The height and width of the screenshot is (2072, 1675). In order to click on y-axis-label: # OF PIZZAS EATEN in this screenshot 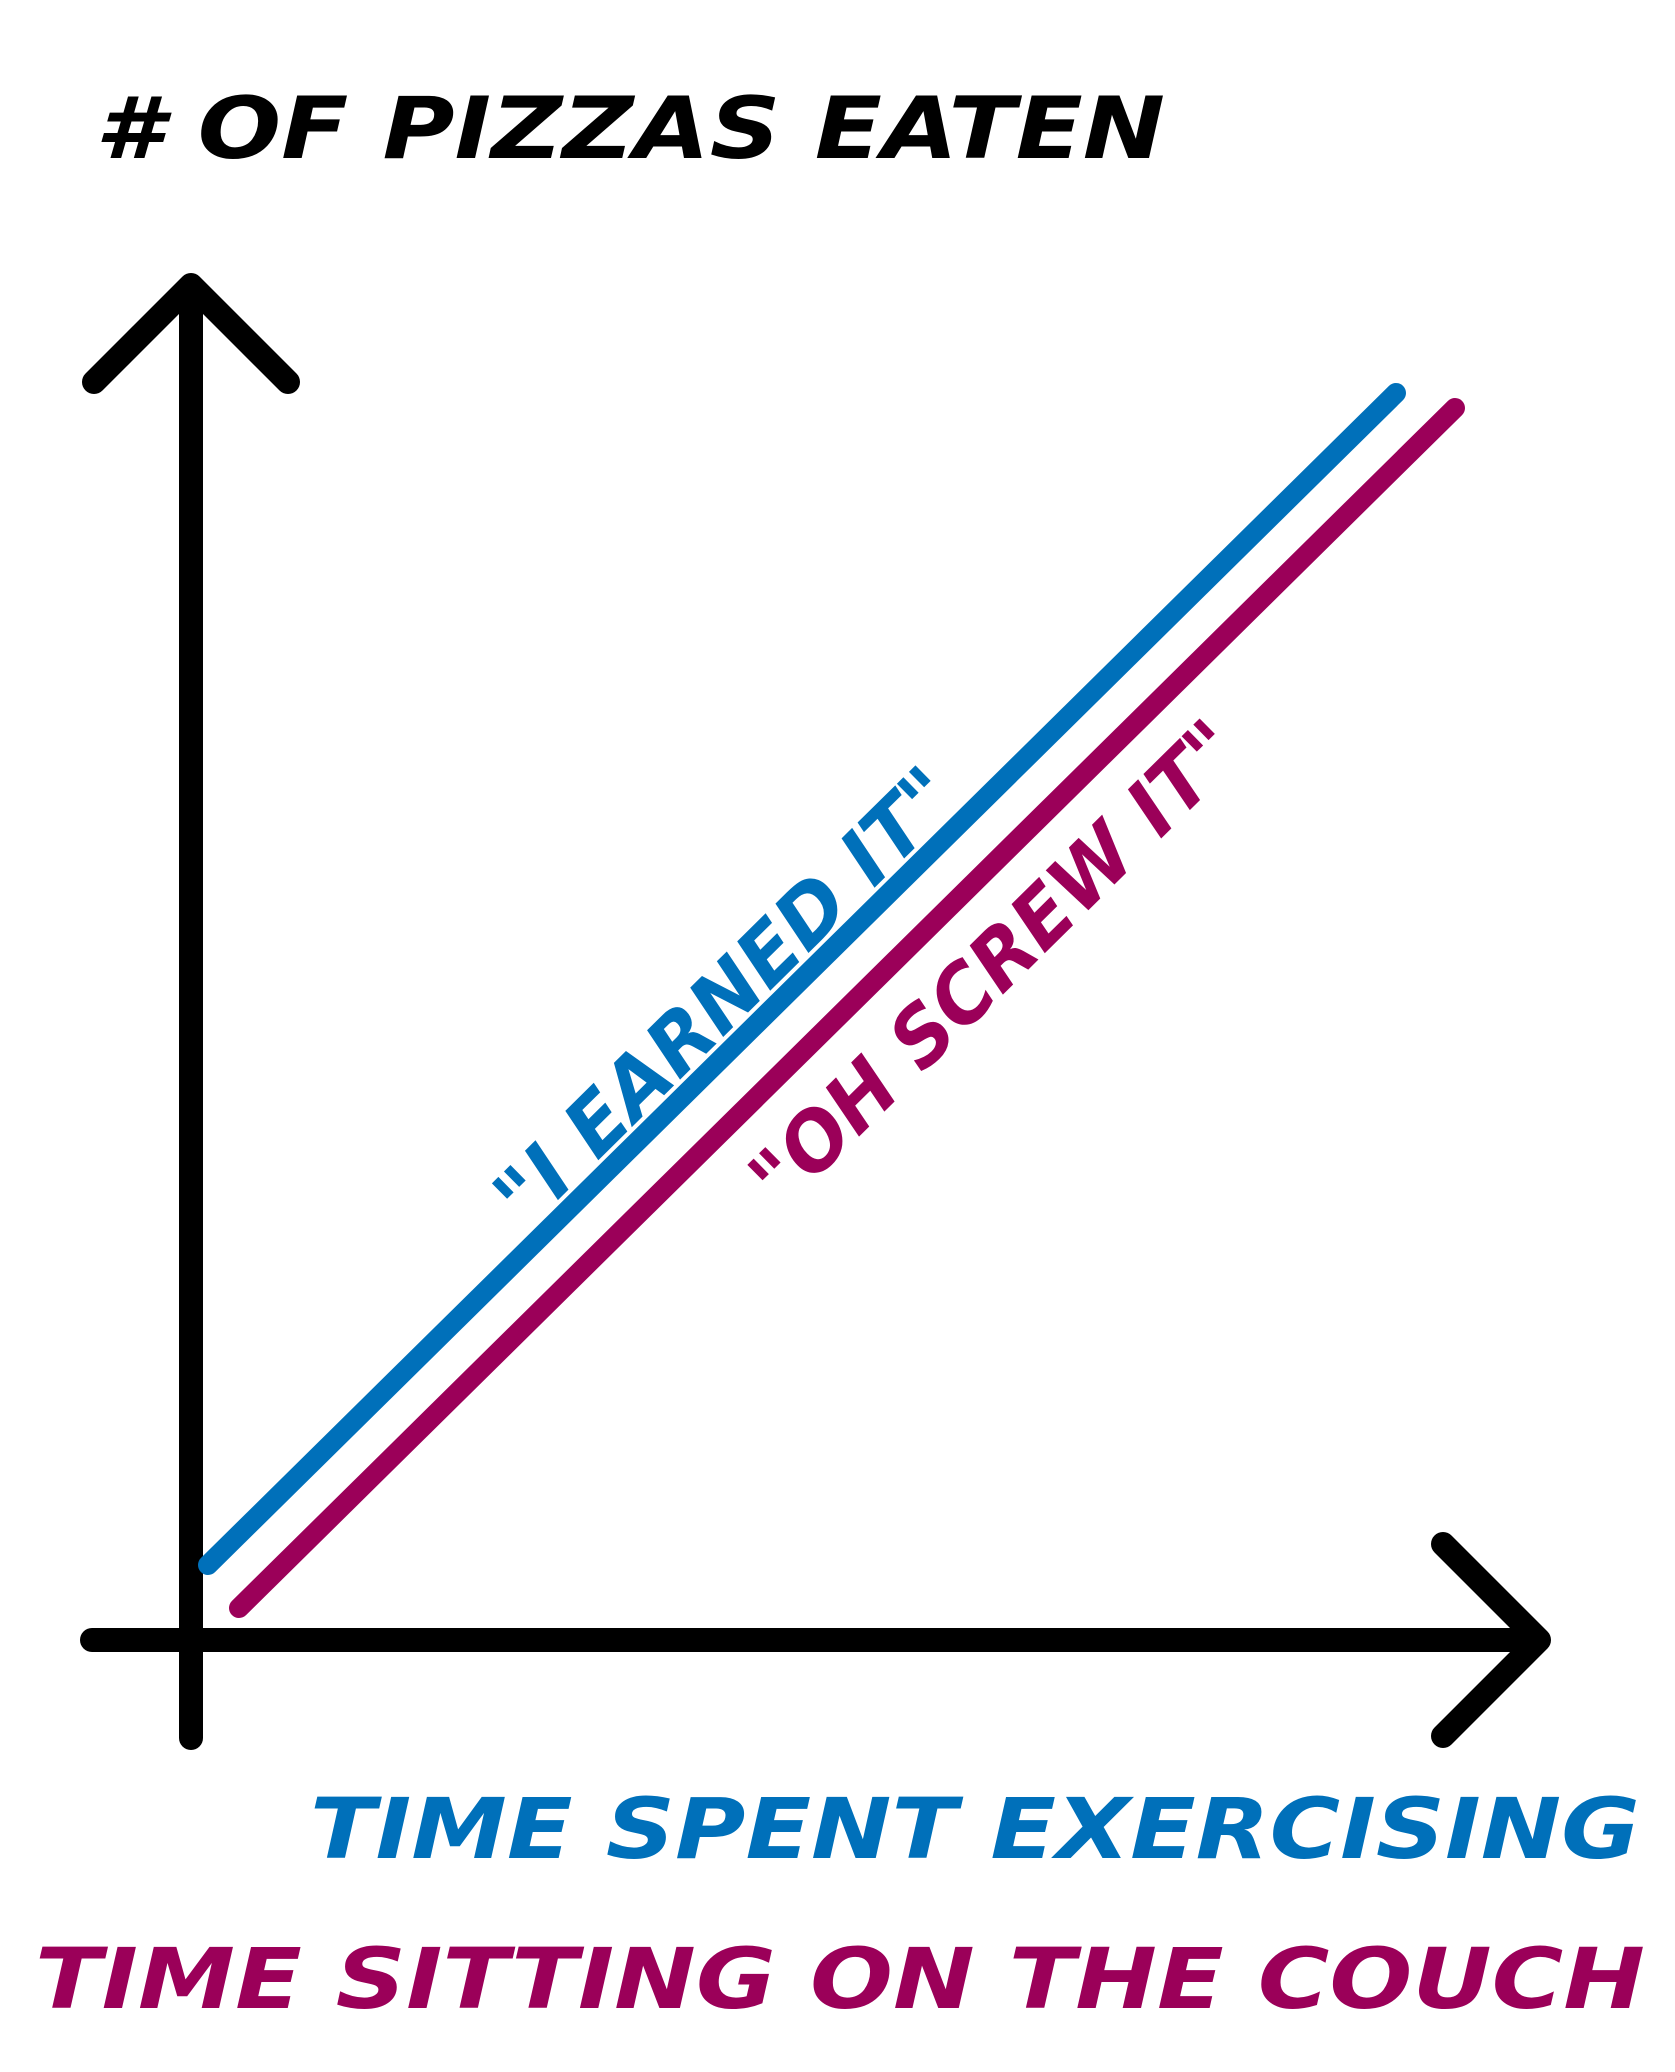, I will do `click(630, 129)`.